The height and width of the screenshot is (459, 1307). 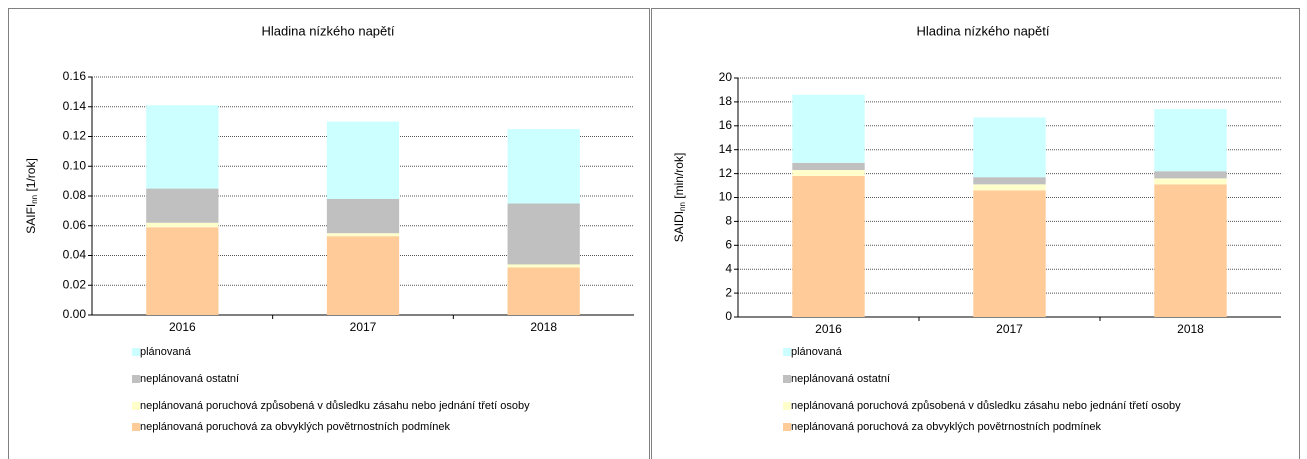 What do you see at coordinates (679, 226) in the screenshot?
I see `y-axis-label-main: SAIDI` at bounding box center [679, 226].